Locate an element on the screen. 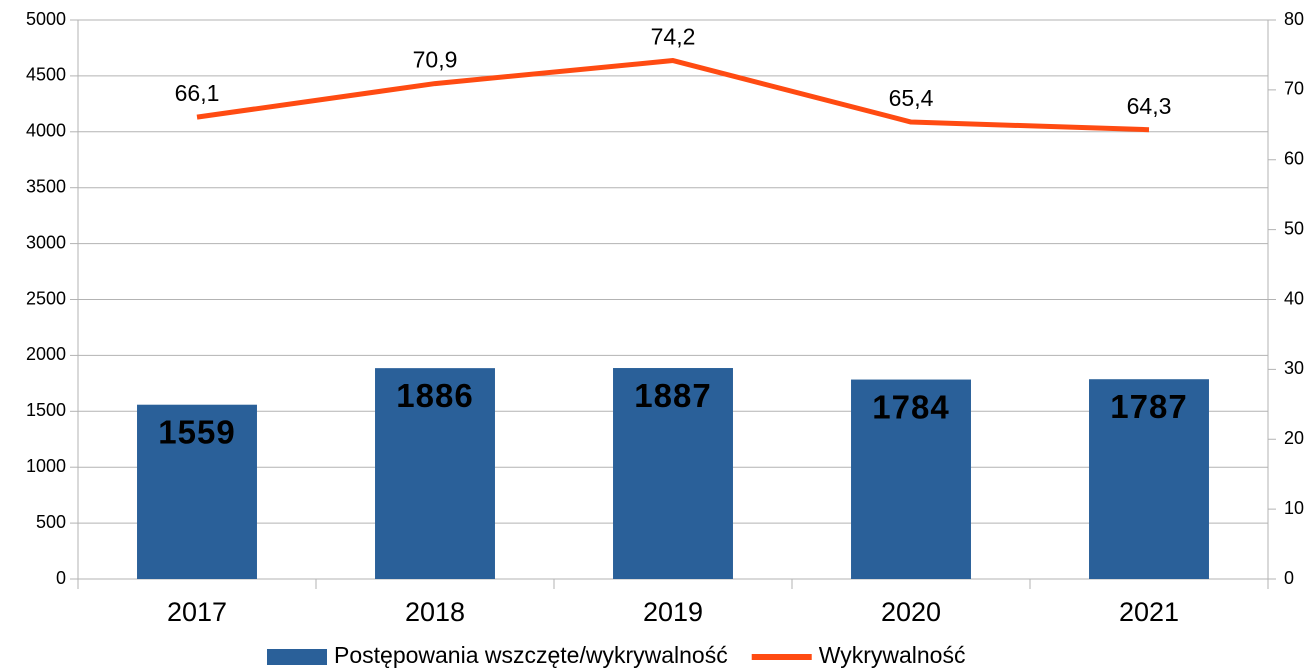  y2-tick-label: 30 is located at coordinates (1294, 368).